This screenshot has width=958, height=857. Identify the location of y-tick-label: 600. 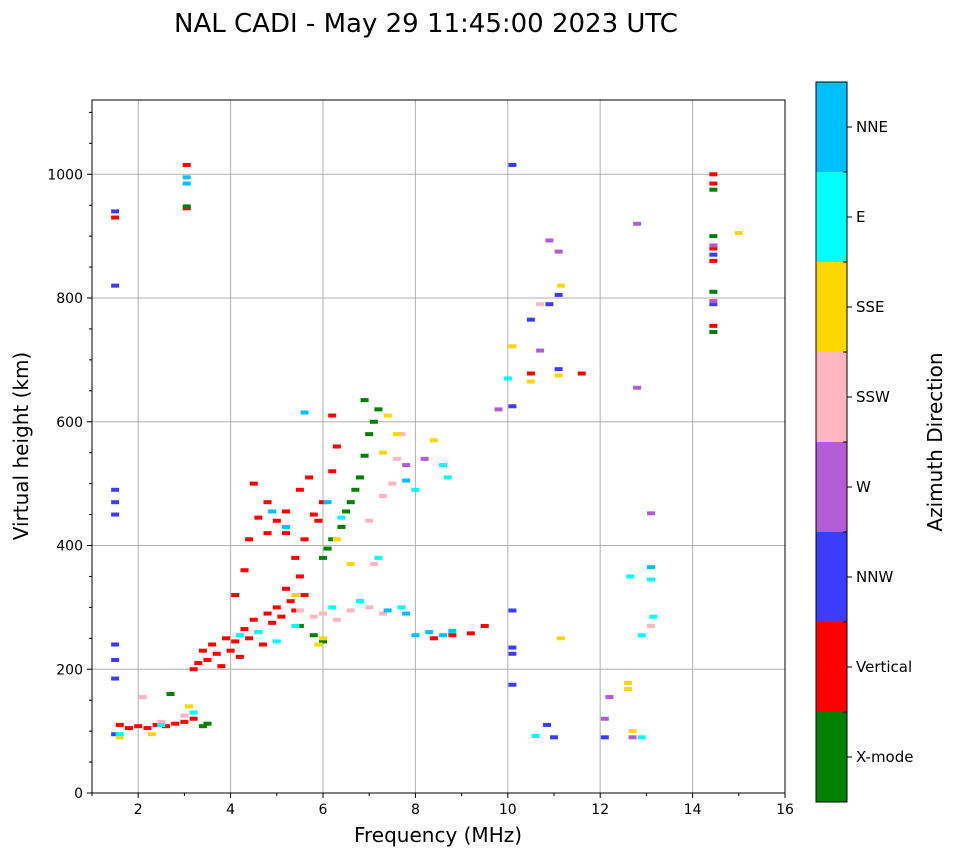
(69, 423).